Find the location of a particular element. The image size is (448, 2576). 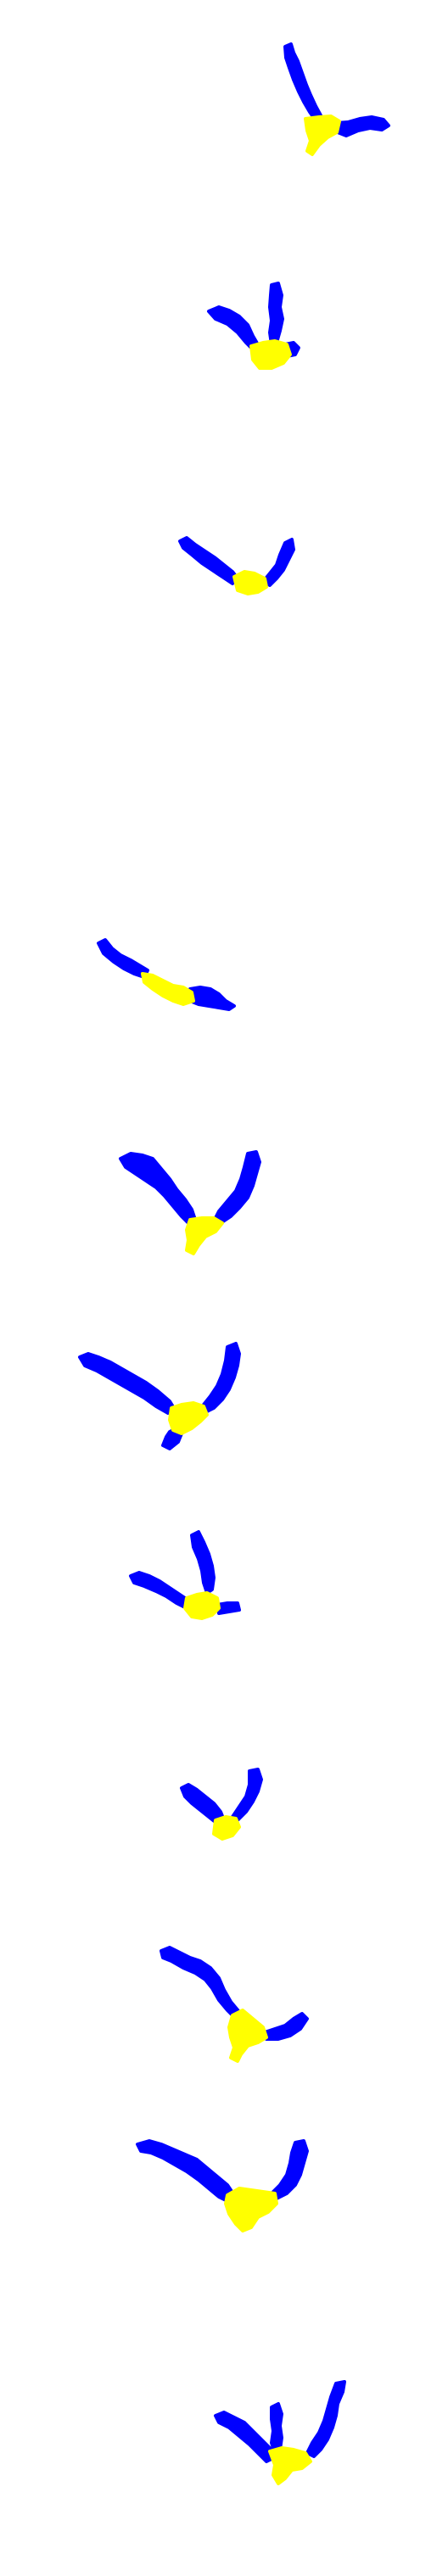

figure-8-junction is located at coordinates (226, 1828).